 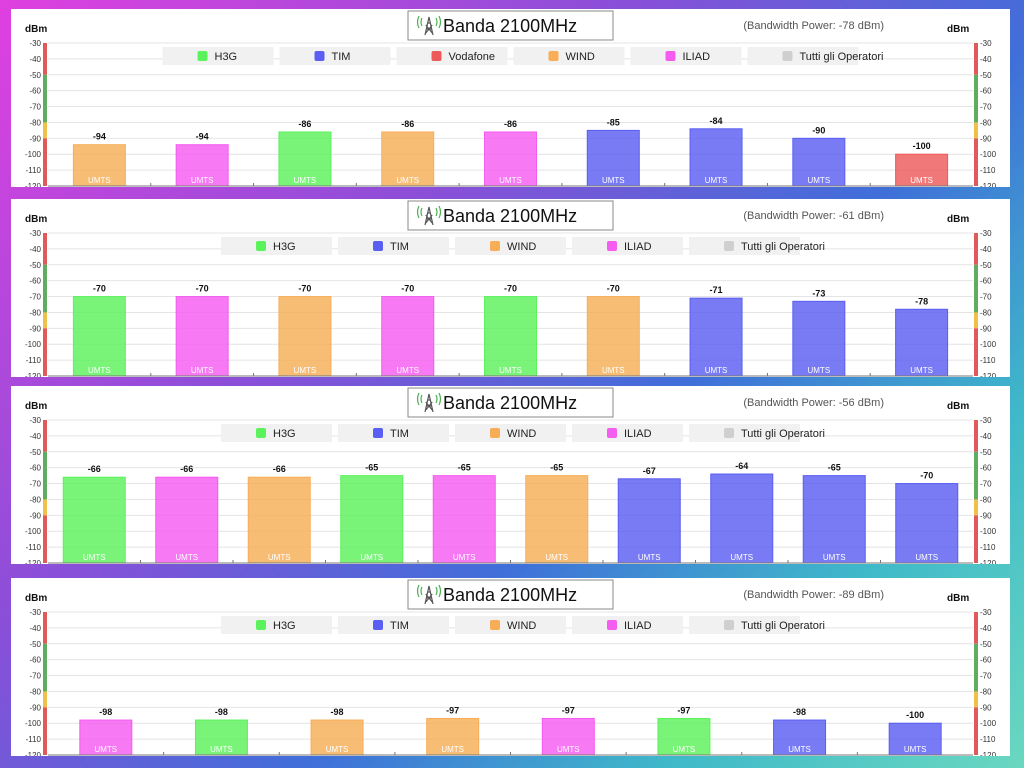 I want to click on bar-group: -98 UMTS, so click(x=106, y=731).